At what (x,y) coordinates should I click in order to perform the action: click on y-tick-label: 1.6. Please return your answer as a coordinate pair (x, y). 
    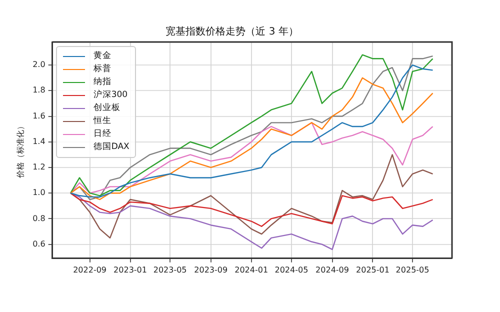
    Looking at the image, I should click on (39, 115).